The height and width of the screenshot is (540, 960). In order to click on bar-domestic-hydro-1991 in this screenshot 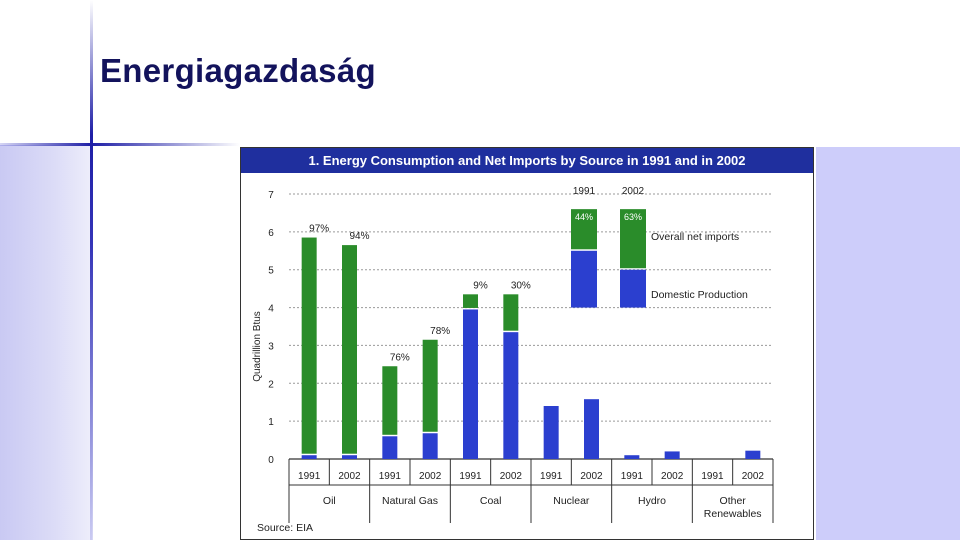, I will do `click(632, 457)`.